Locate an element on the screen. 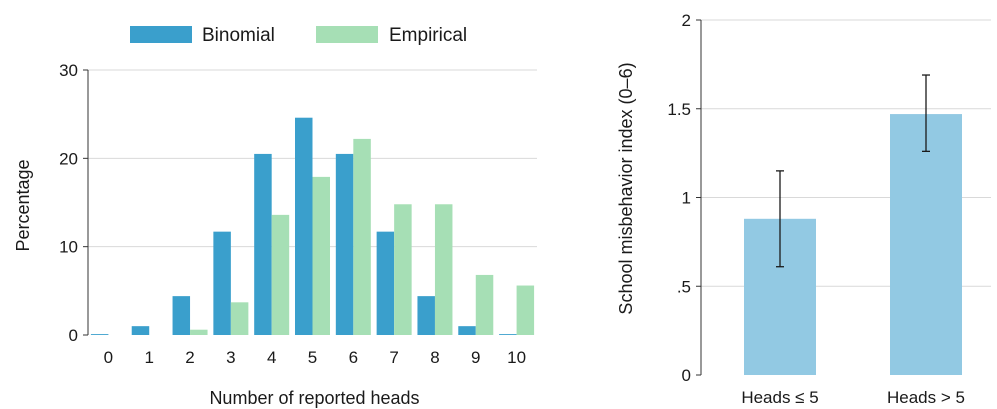  right-y-tick-label: 0 is located at coordinates (686, 375).